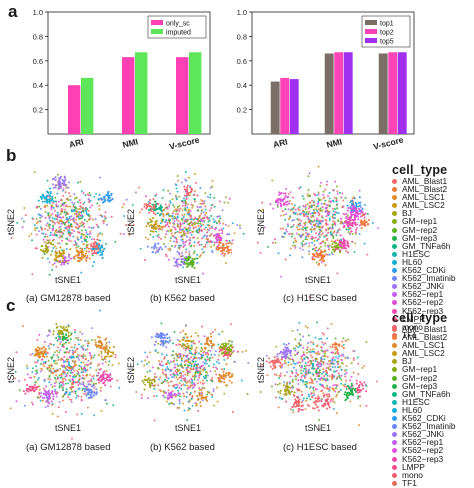 This screenshot has height=488, width=474. Describe the element at coordinates (131, 370) in the screenshot. I see `y-axis-label: tSNE2` at that location.